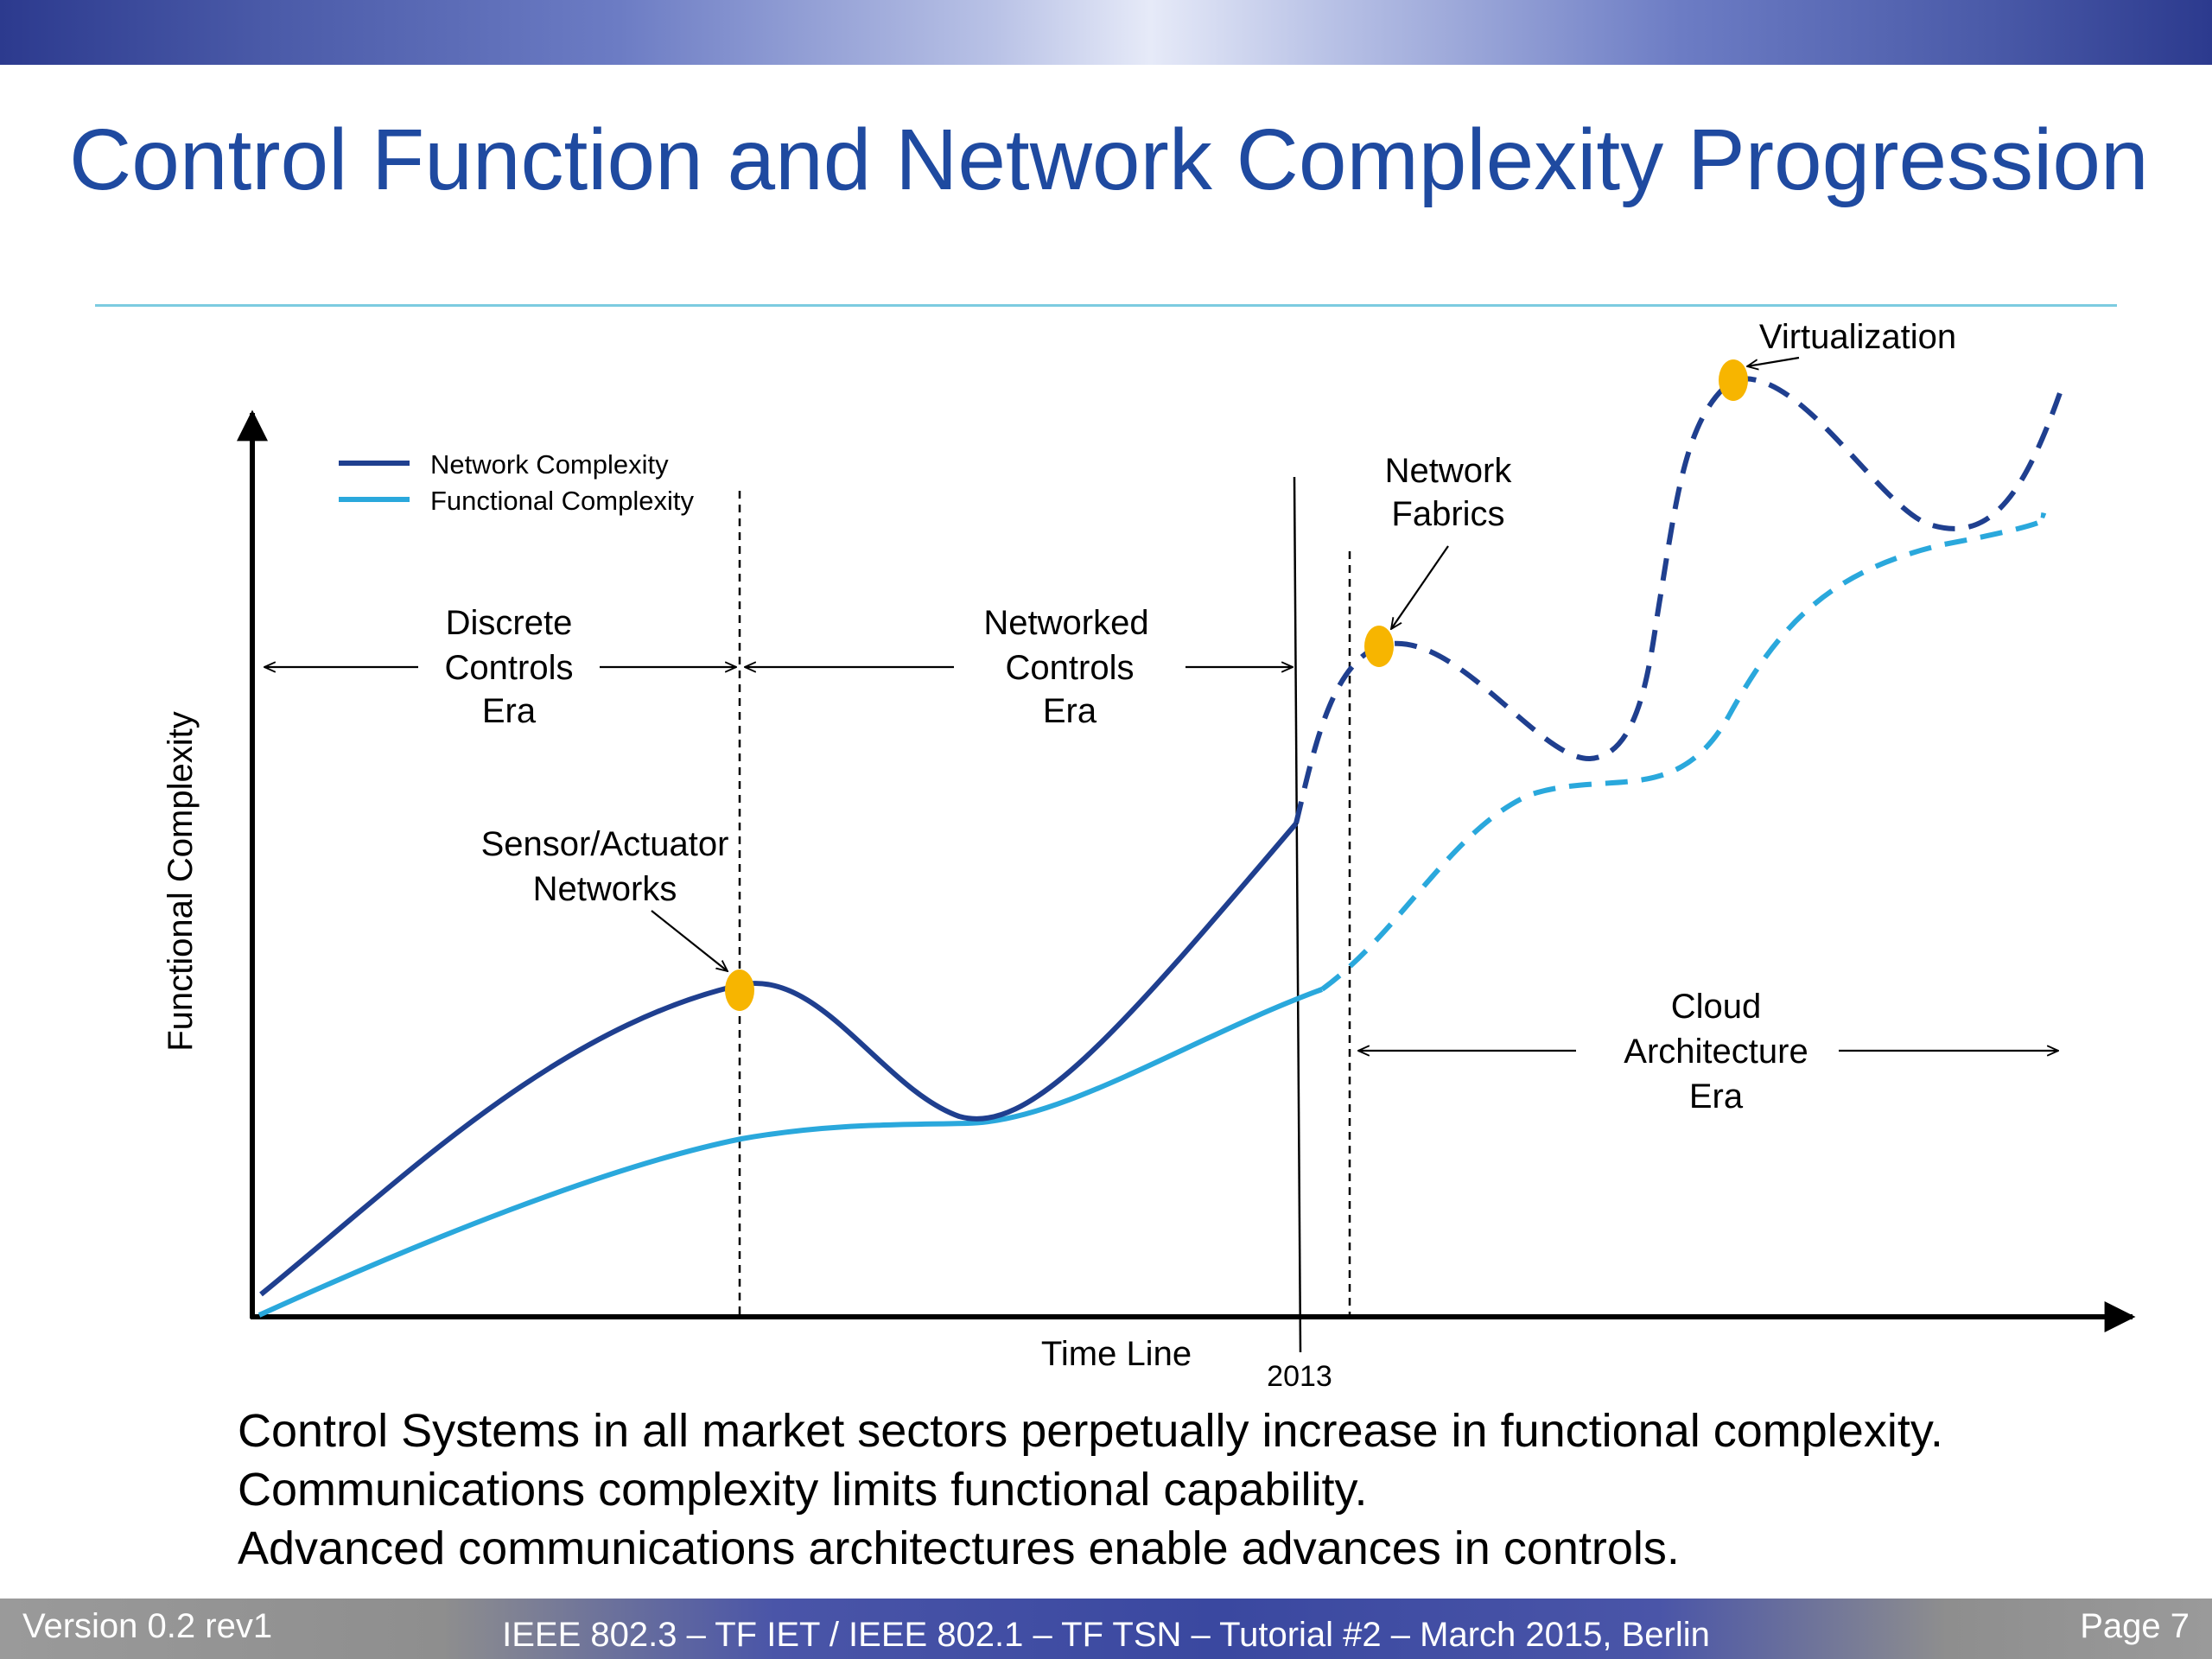 The width and height of the screenshot is (2212, 1659). What do you see at coordinates (509, 623) in the screenshot?
I see `svg-text: Discrete` at bounding box center [509, 623].